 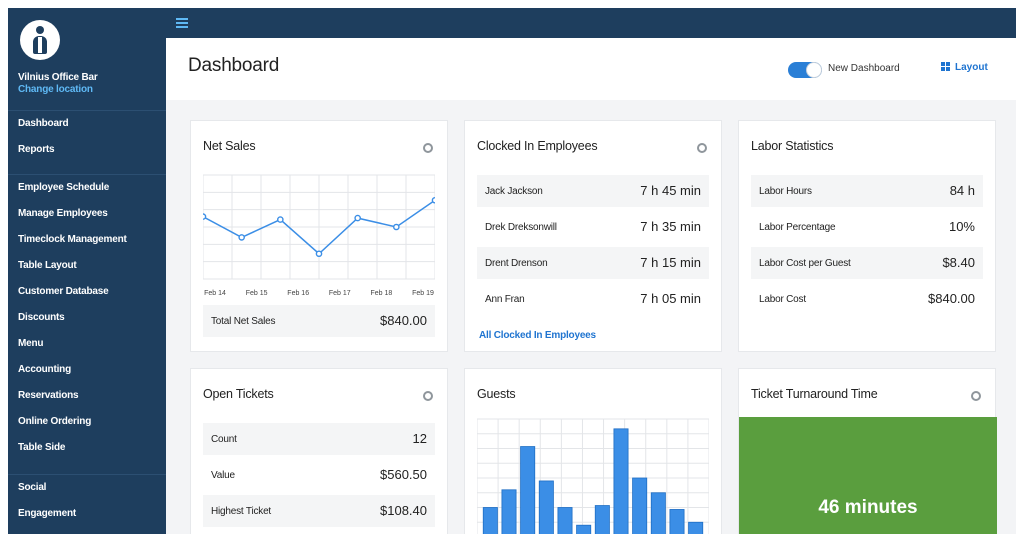 What do you see at coordinates (44, 369) in the screenshot?
I see `sidebar-item-accounting: Accounting` at bounding box center [44, 369].